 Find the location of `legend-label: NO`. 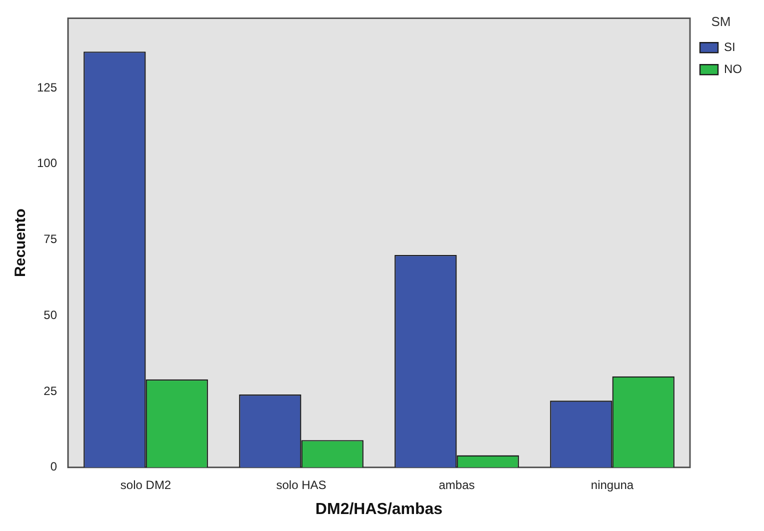

legend-label: NO is located at coordinates (733, 69).